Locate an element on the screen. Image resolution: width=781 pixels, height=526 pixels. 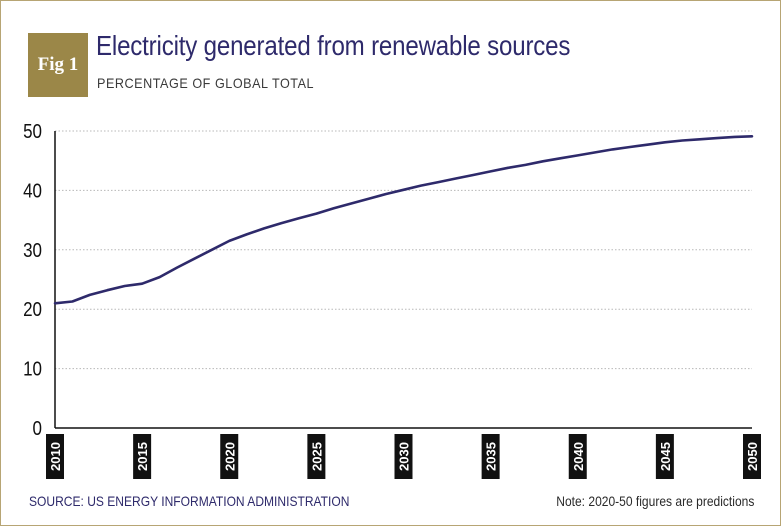
x-tick-label-group: 2035 is located at coordinates (490, 456).